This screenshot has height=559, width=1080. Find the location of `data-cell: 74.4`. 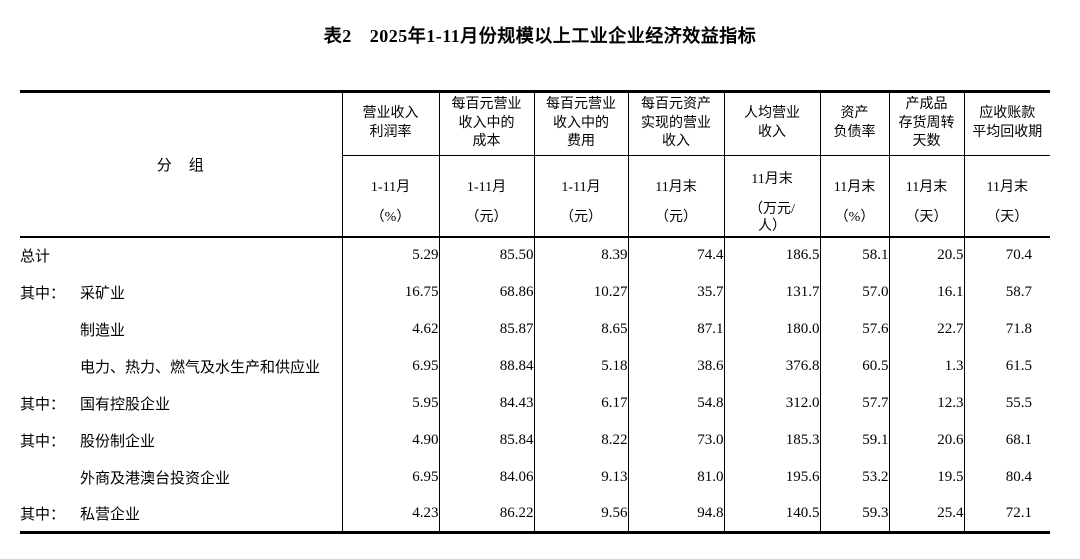

data-cell: 74.4 is located at coordinates (676, 255).